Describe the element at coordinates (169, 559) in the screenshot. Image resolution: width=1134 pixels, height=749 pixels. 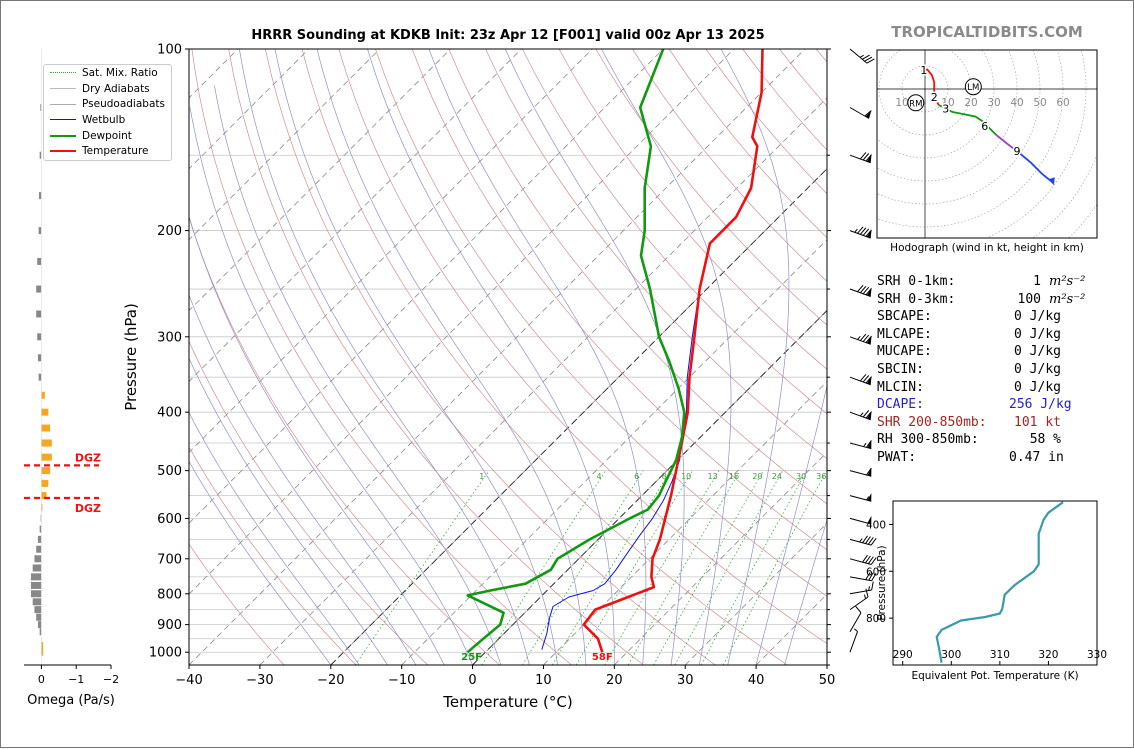
I see `y-tick-label: 700` at that location.